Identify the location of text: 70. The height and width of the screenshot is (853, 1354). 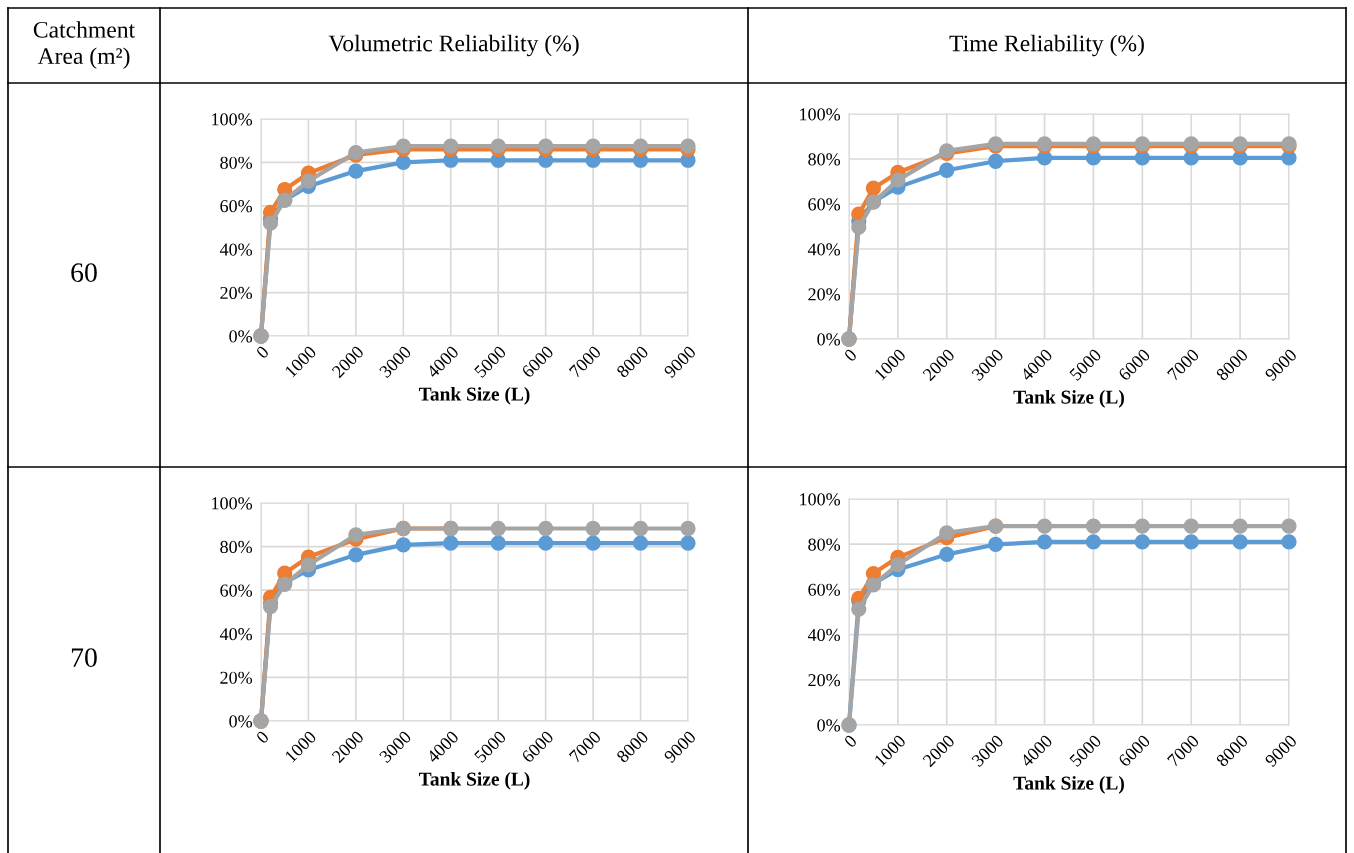
(84, 657).